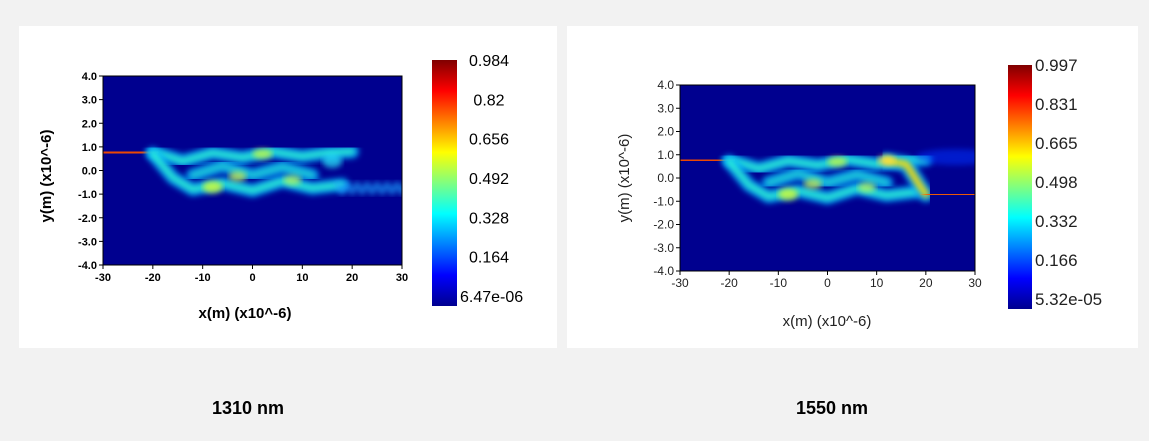 The width and height of the screenshot is (1149, 441). Describe the element at coordinates (489, 258) in the screenshot. I see `colorbar-tick-label: 0.164` at that location.